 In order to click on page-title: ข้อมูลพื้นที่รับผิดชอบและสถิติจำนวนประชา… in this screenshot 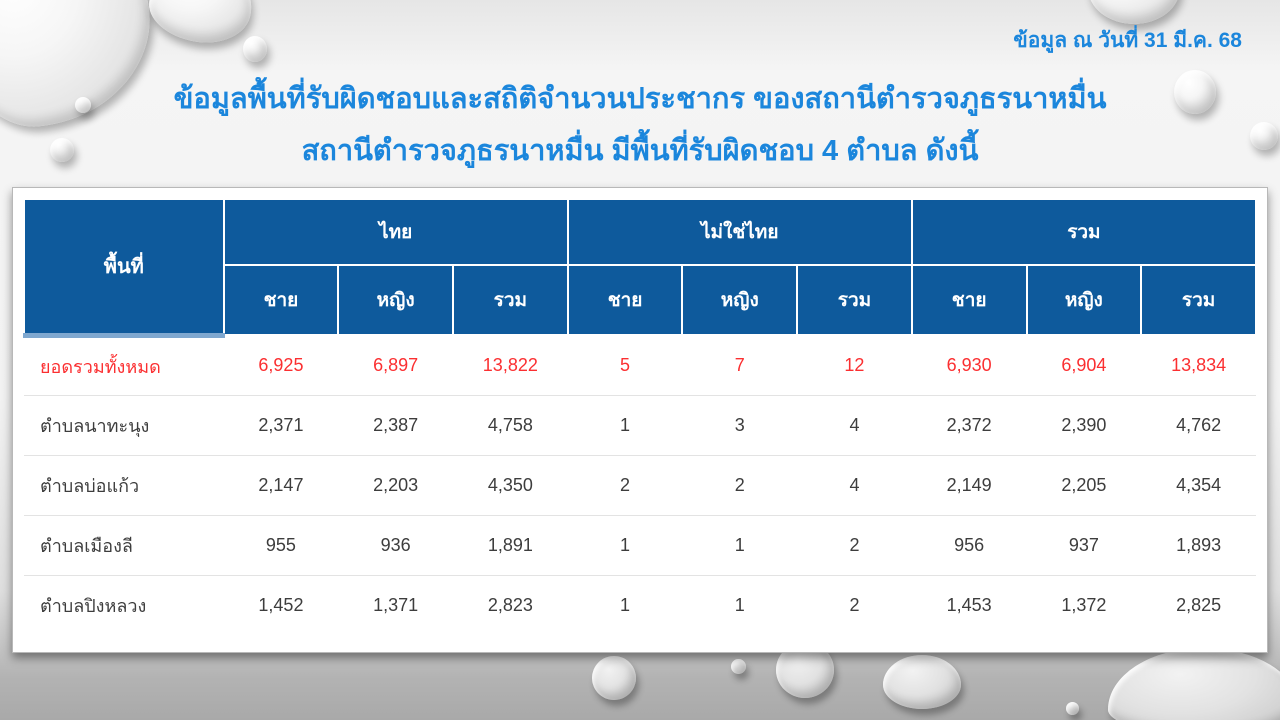, I will do `click(640, 125)`.